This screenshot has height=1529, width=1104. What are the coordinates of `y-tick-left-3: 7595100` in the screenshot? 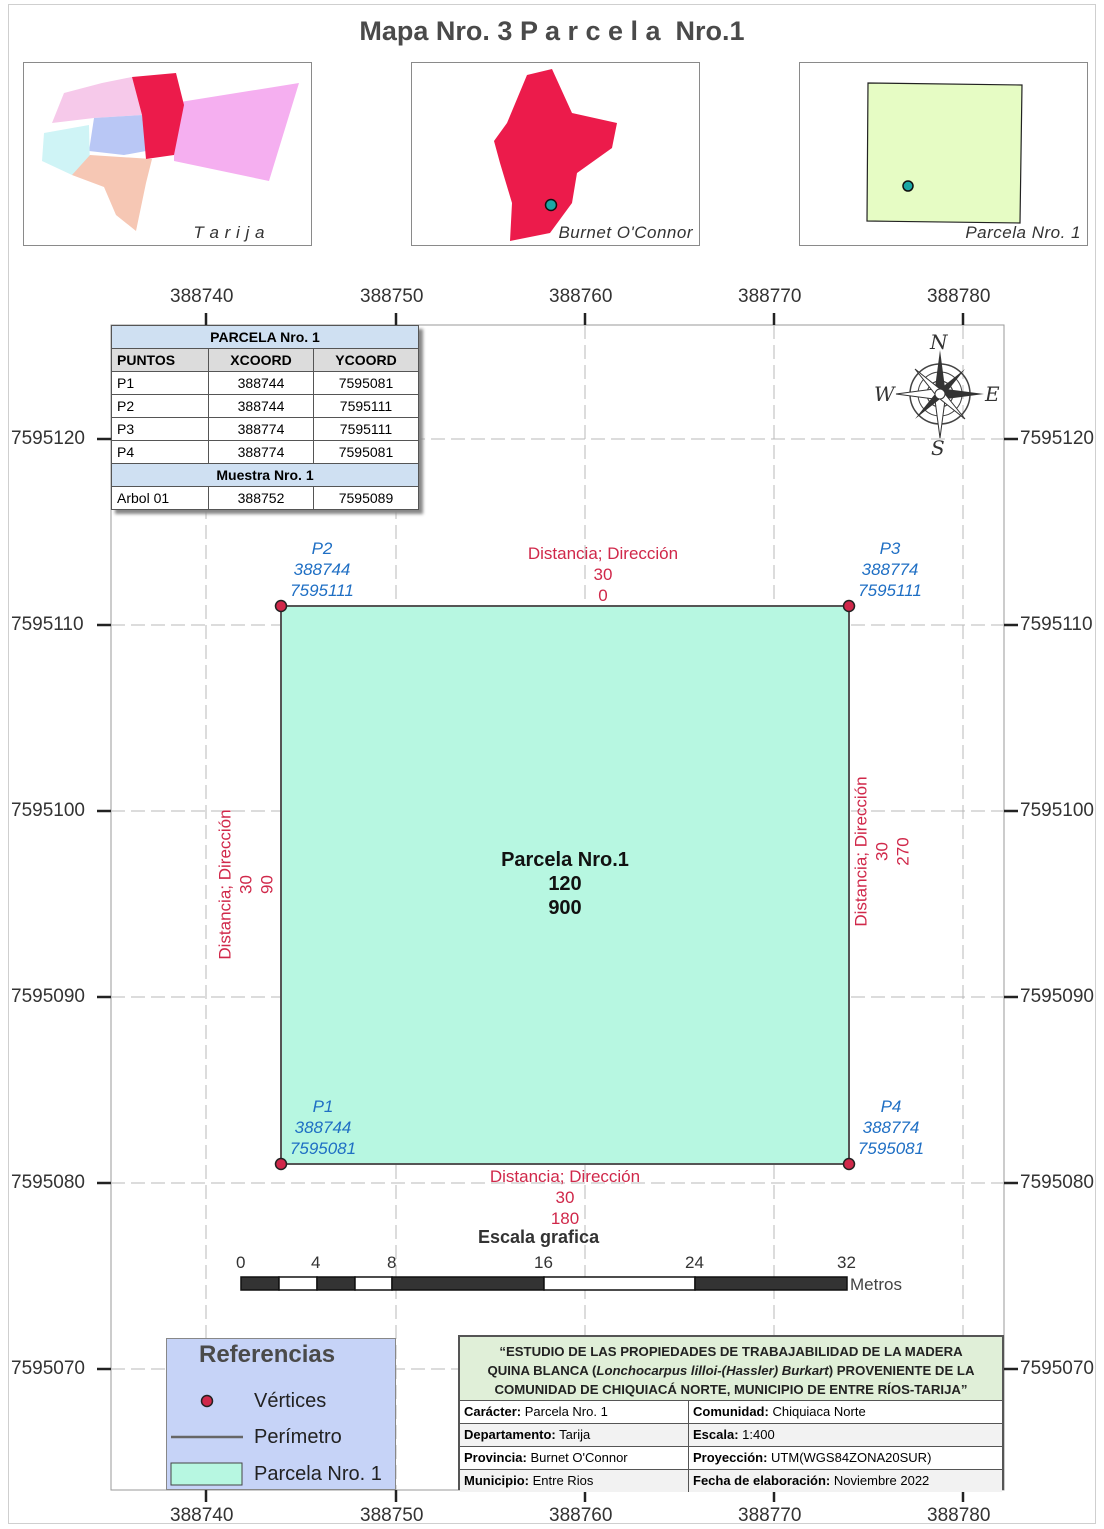 It's located at (48, 810).